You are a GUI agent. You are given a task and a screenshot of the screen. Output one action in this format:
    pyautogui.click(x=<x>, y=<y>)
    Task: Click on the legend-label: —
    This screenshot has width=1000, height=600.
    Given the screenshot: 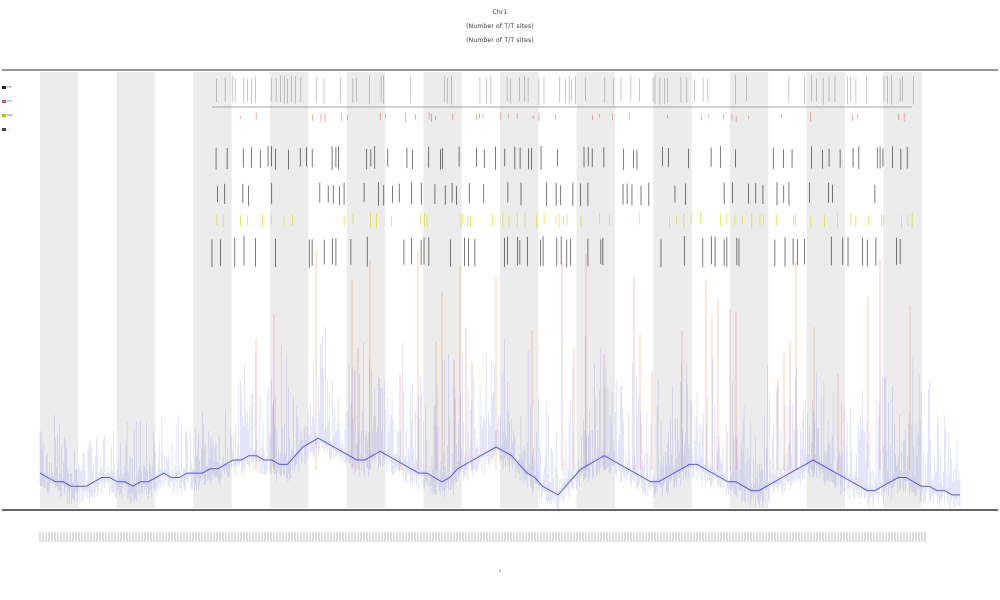 What is the action you would take?
    pyautogui.click(x=8, y=129)
    